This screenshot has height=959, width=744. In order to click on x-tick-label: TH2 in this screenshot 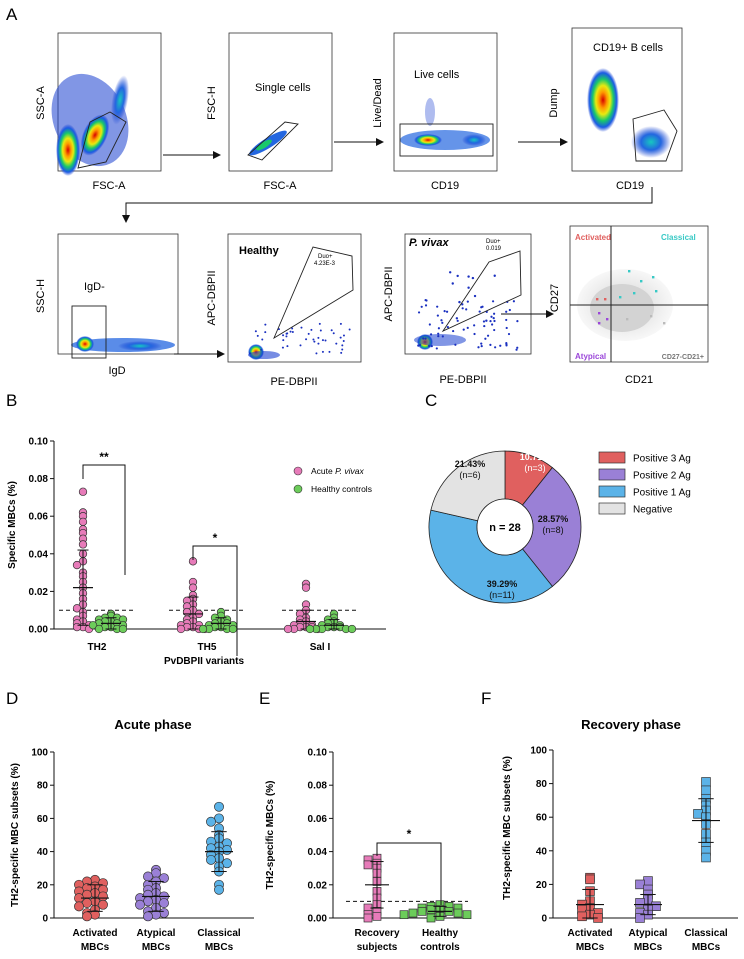, I will do `click(97, 647)`.